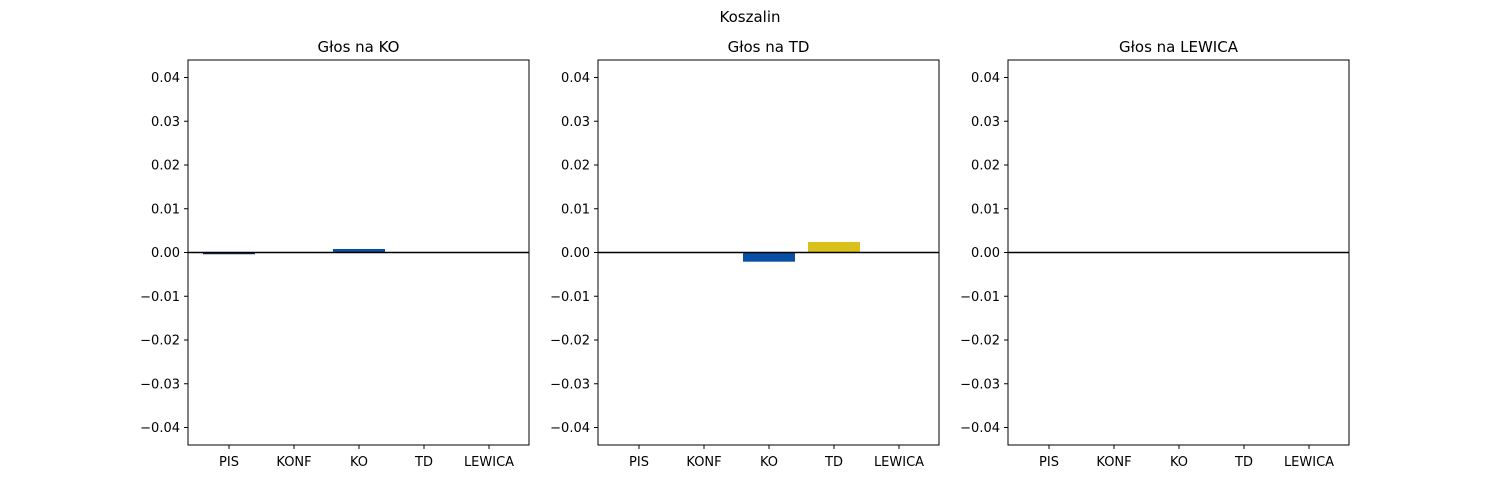 The image size is (1500, 500). I want to click on panel-title: Głos na KO, so click(359, 47).